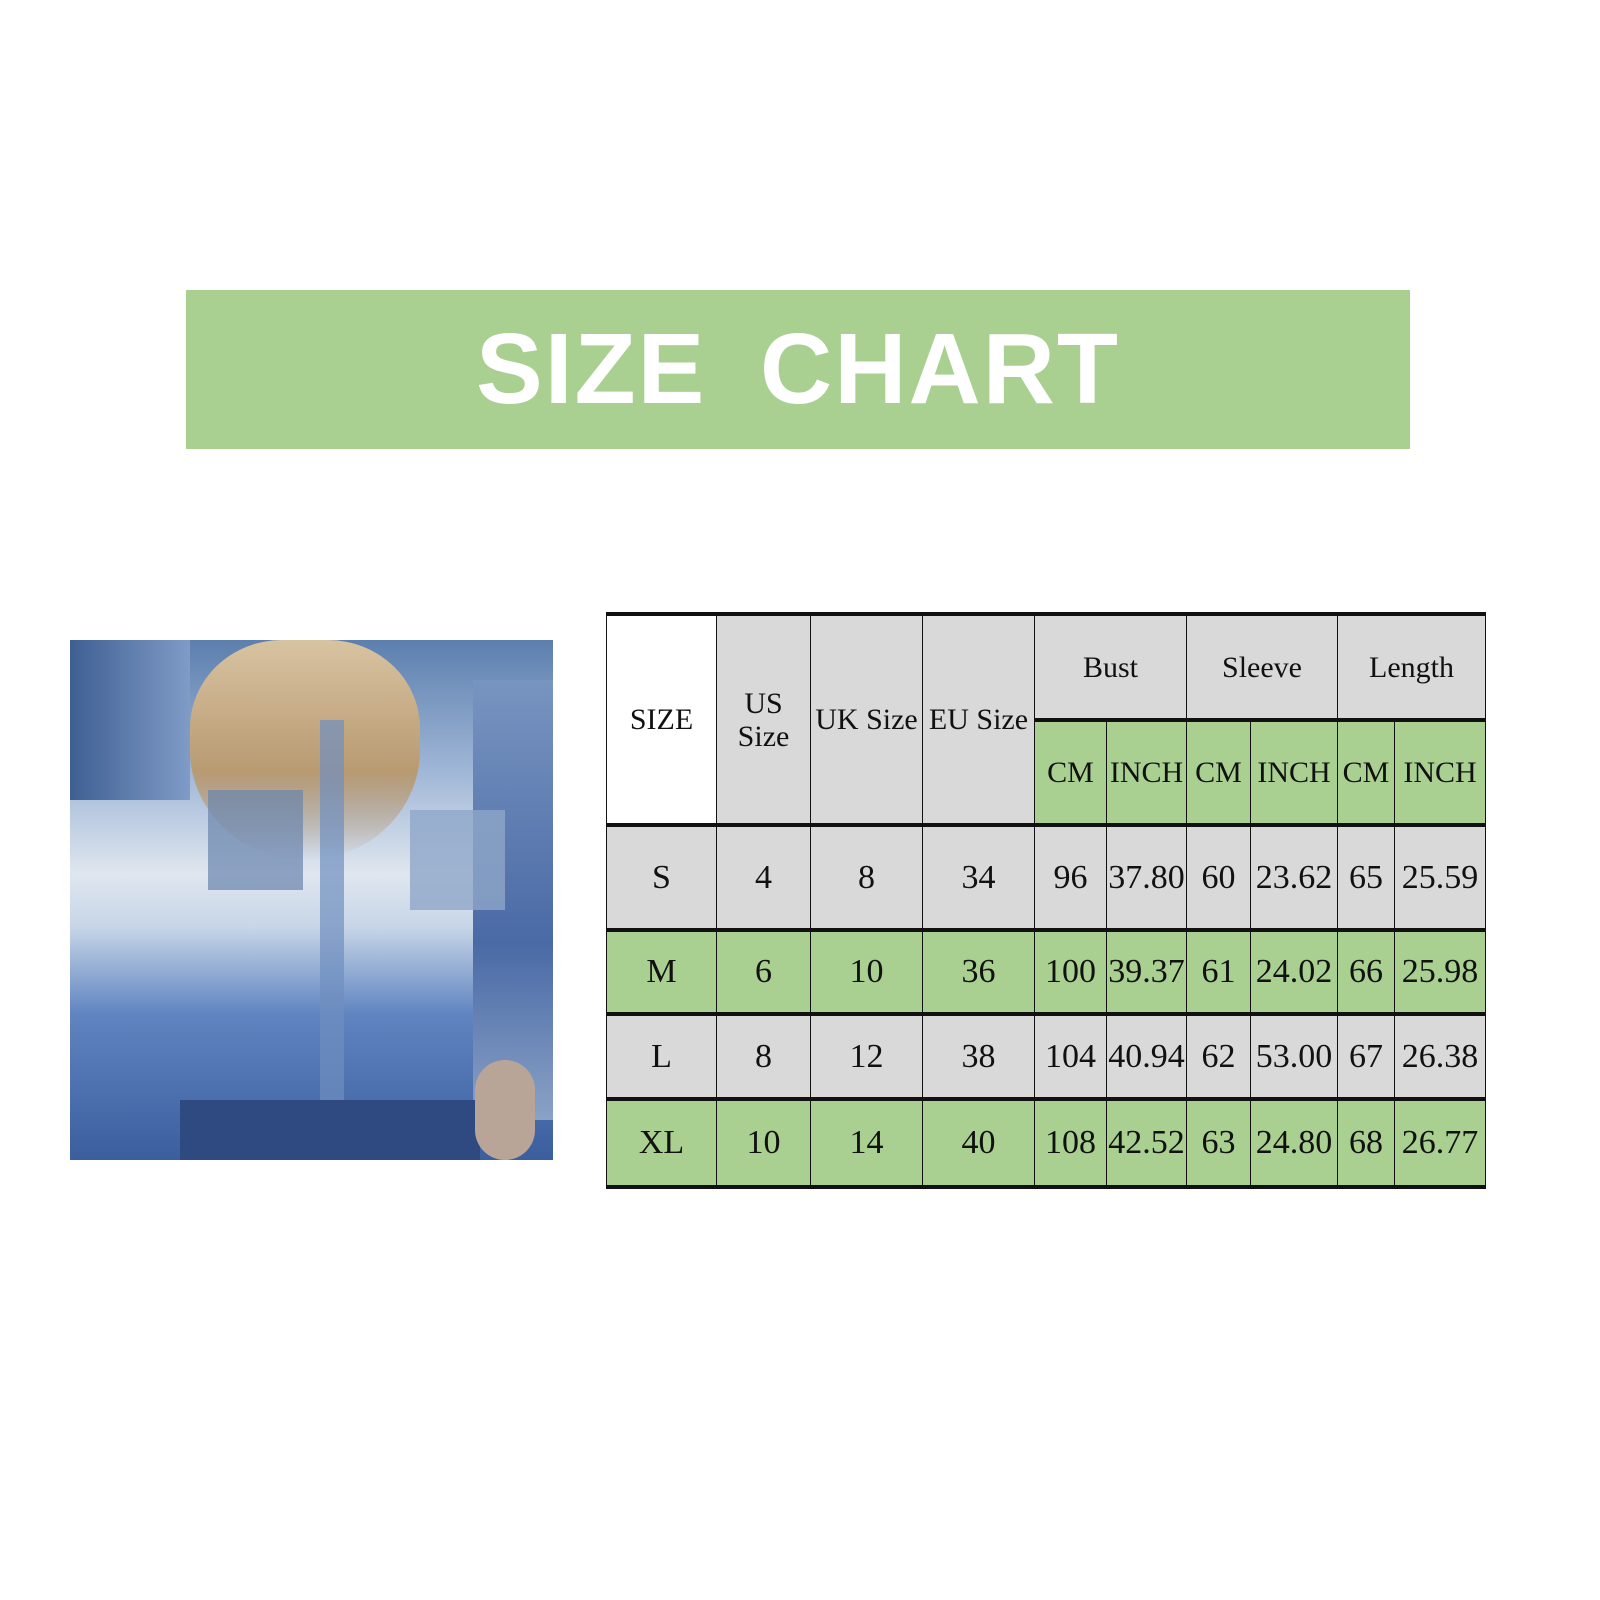 The image size is (1600, 1600). What do you see at coordinates (457, 860) in the screenshot?
I see `photo-pocket-right` at bounding box center [457, 860].